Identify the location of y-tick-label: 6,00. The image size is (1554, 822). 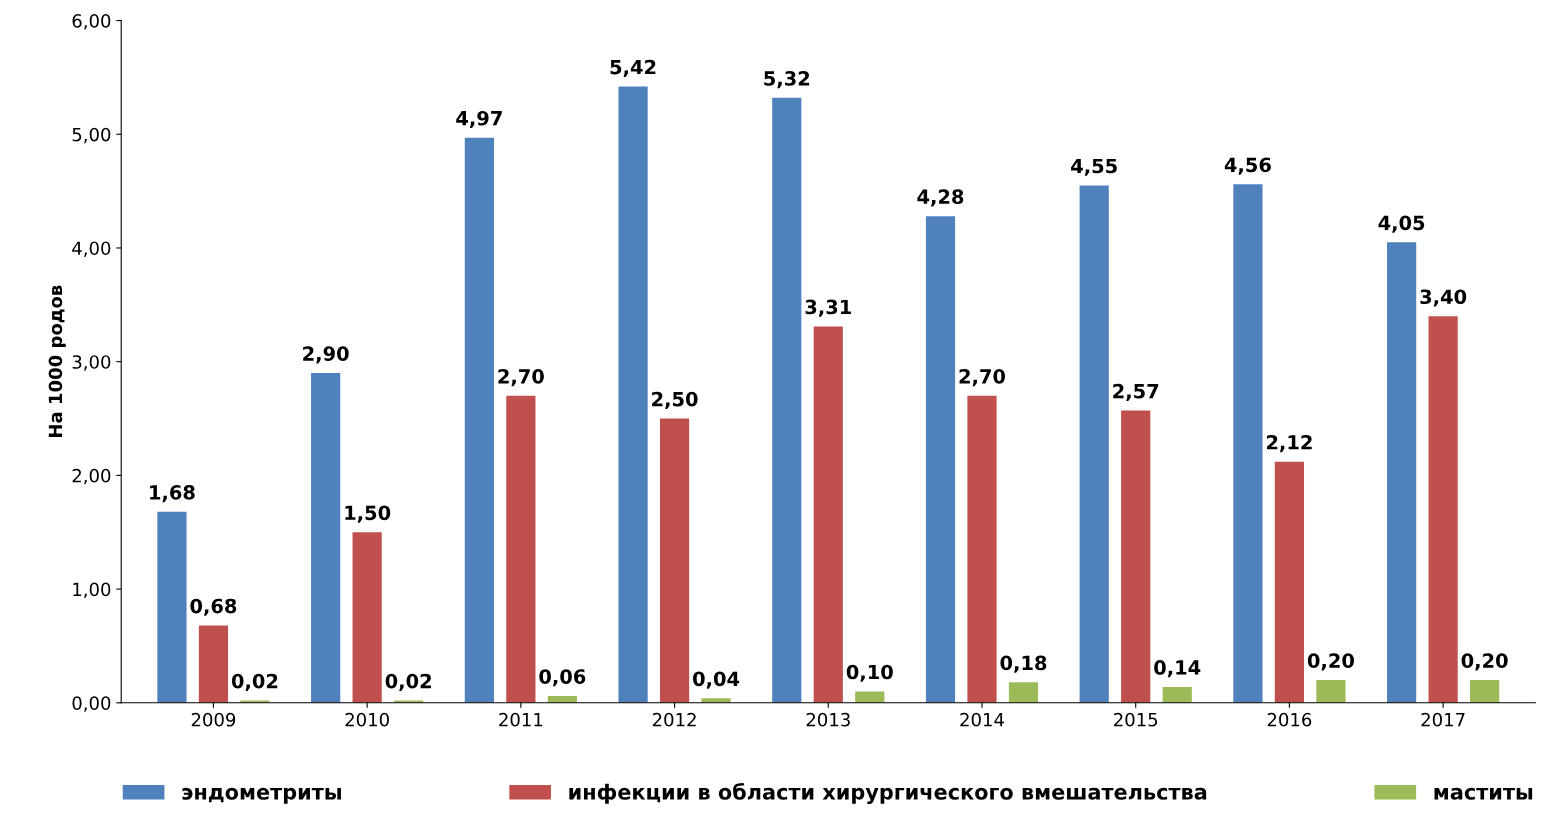
(91, 22).